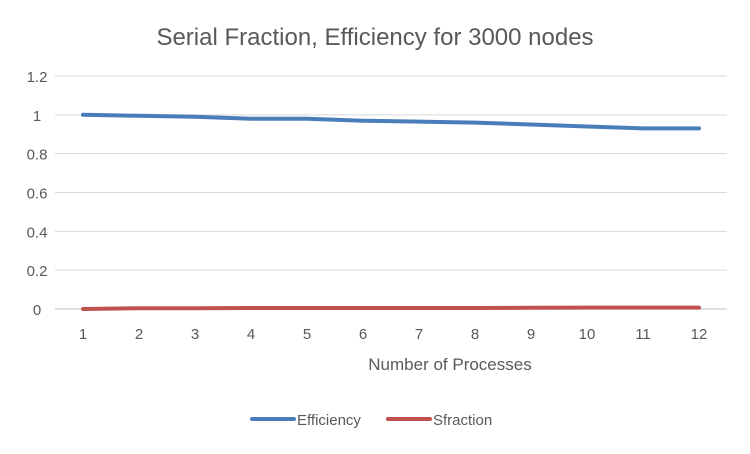 Image resolution: width=750 pixels, height=454 pixels. I want to click on y-tick-label: 0, so click(37, 310).